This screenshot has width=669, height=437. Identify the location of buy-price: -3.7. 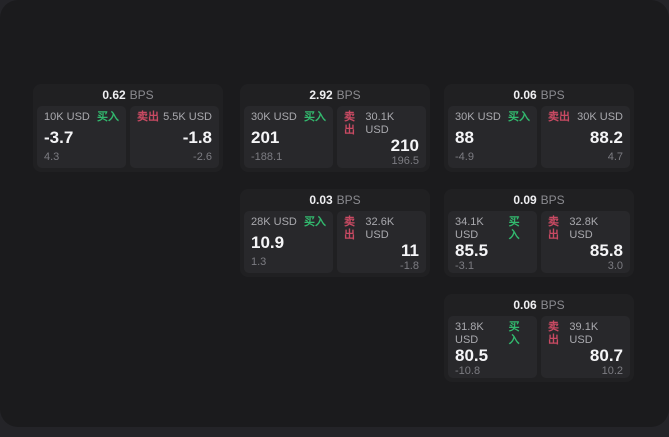
(59, 137).